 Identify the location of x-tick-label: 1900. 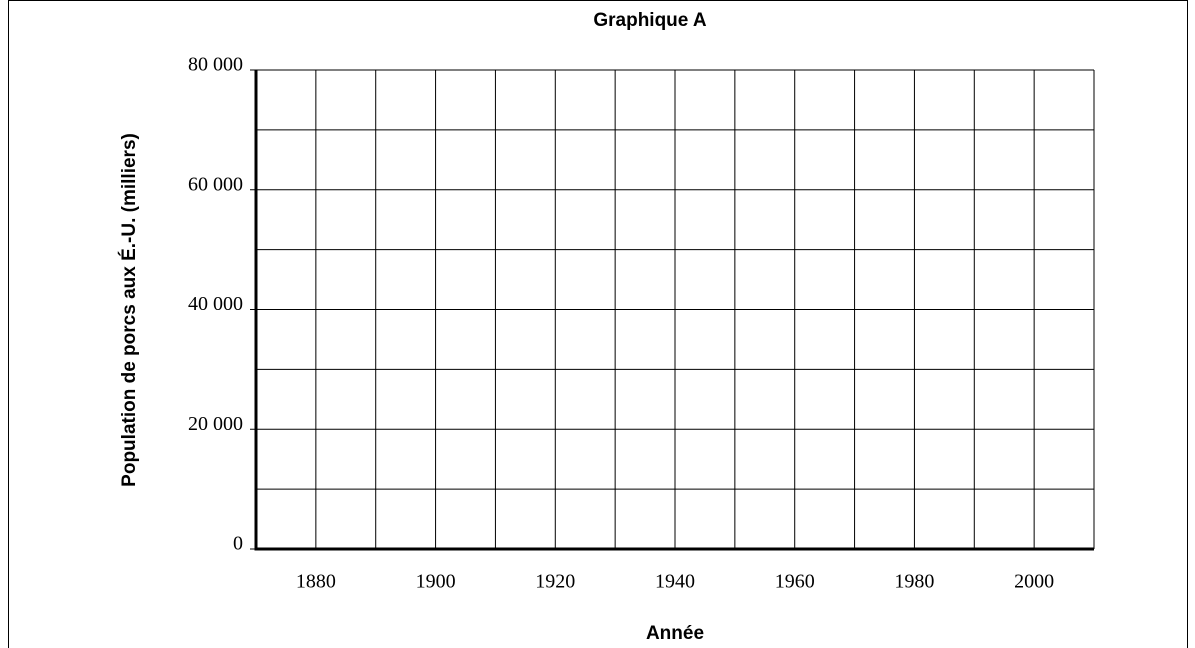
(436, 582).